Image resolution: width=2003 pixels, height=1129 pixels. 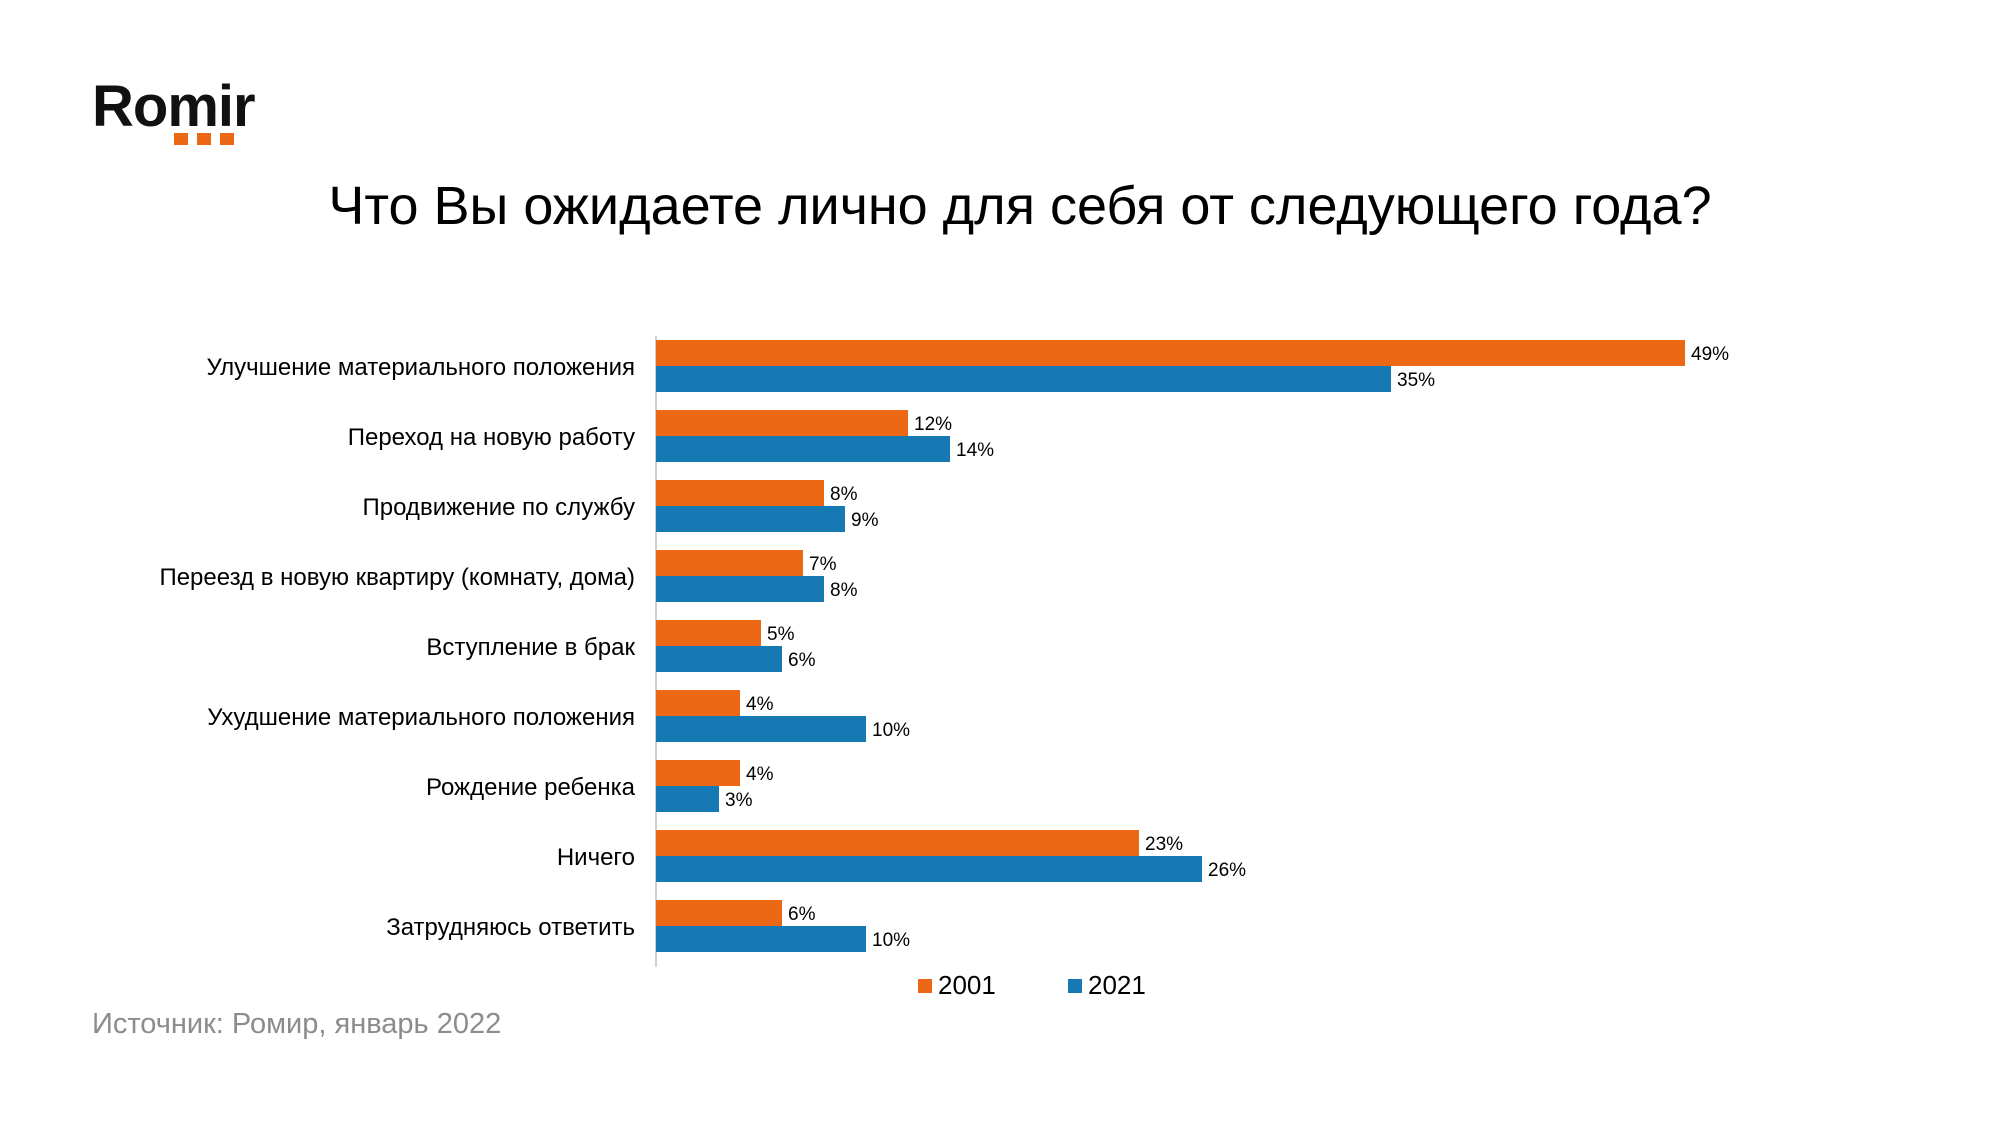 I want to click on category-label: Ничего, so click(x=596, y=857).